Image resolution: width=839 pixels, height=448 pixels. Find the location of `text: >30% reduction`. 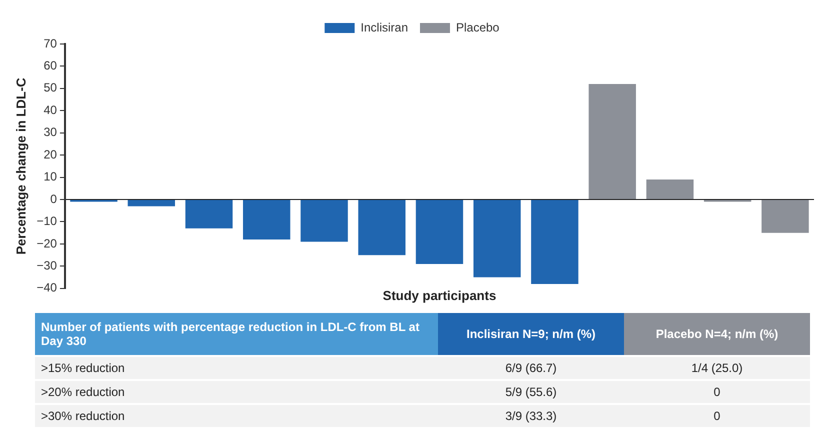

text: >30% reduction is located at coordinates (236, 415).